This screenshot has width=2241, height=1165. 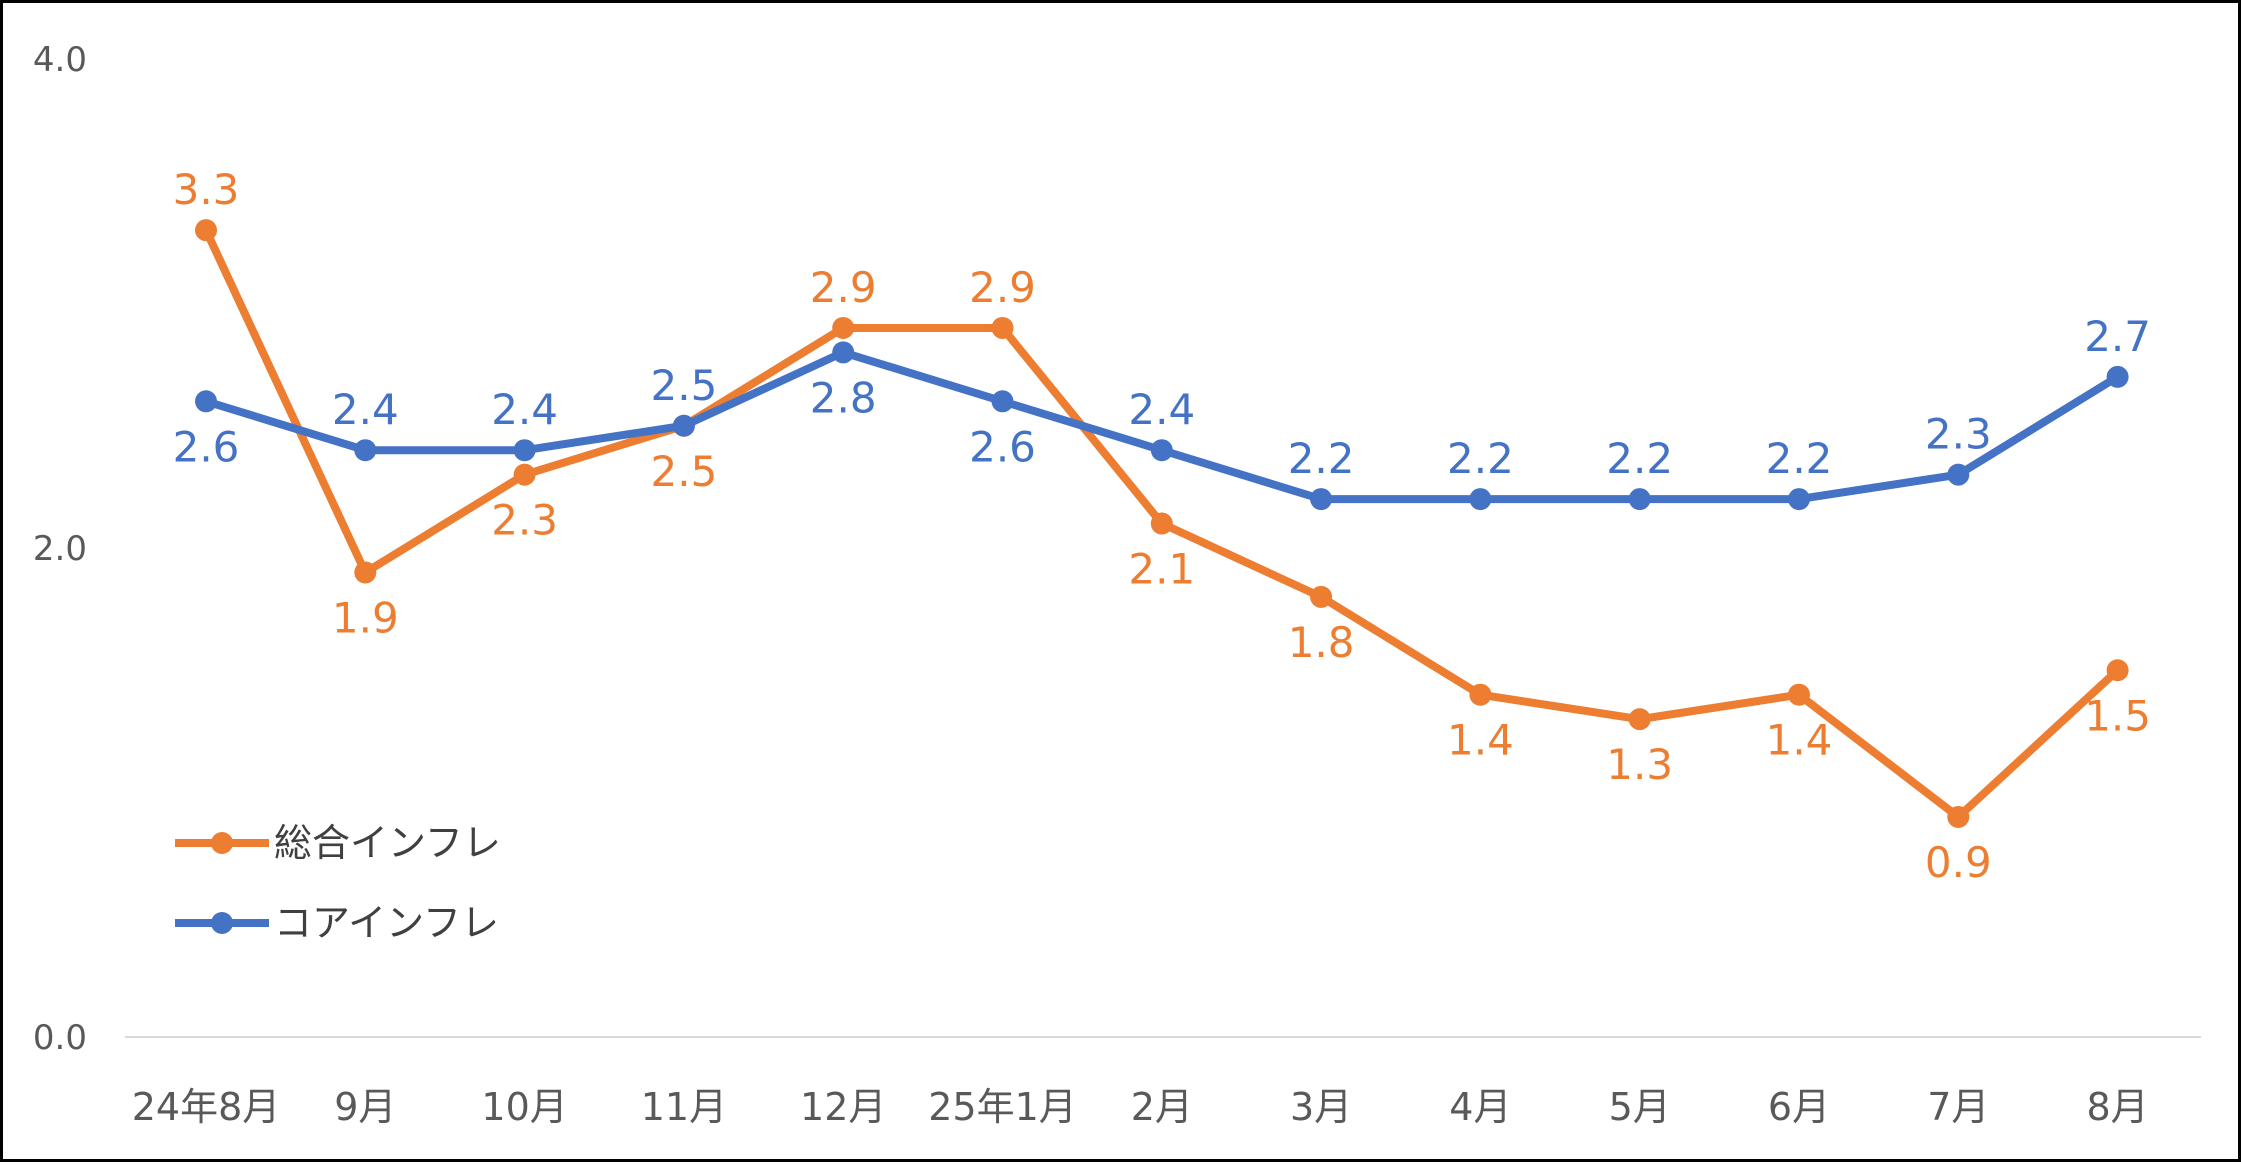 I want to click on legend-label-overall: 総合インフレ, so click(x=387, y=843).